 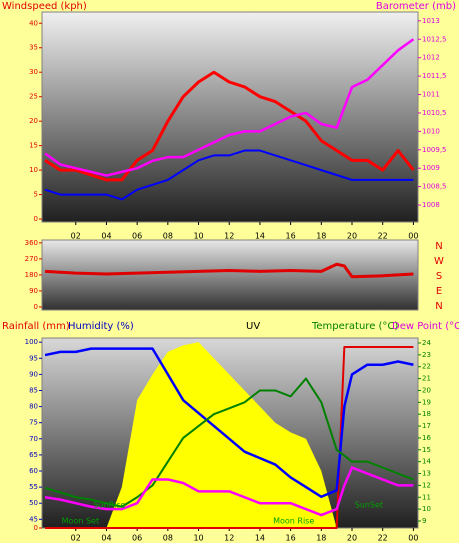 What do you see at coordinates (431, 205) in the screenshot?
I see `y-tick-label: 1008` at bounding box center [431, 205].